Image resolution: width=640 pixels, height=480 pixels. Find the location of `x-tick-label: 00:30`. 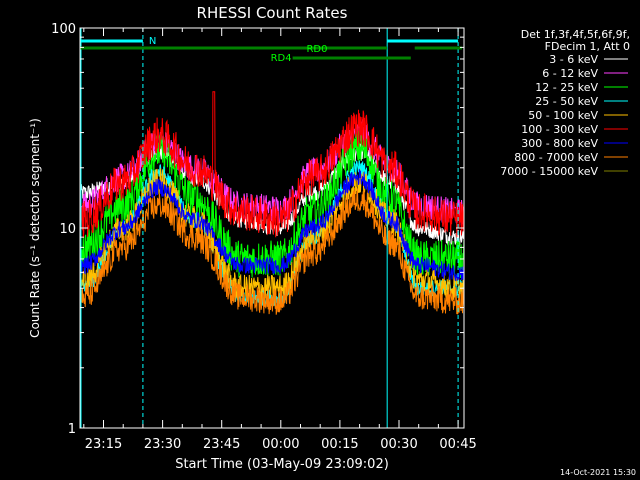

x-tick-label: 00:30 is located at coordinates (398, 444).